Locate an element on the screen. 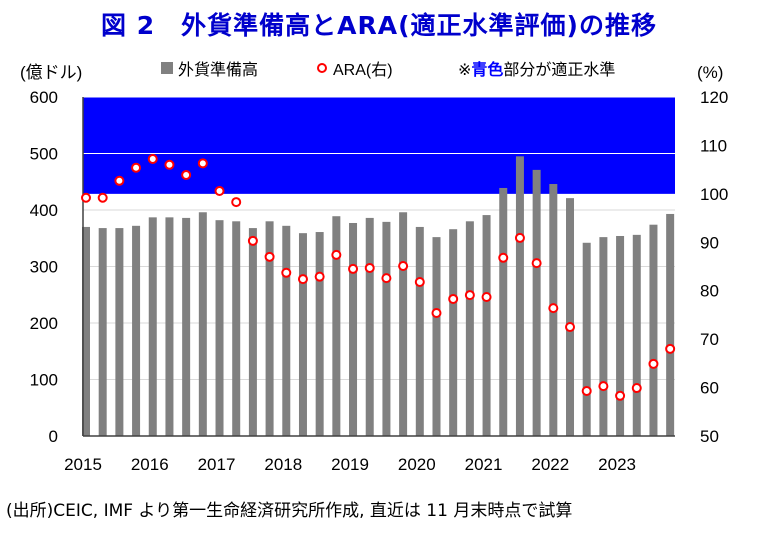 This screenshot has width=758, height=536. y-tick-label: 200 is located at coordinates (44, 323).